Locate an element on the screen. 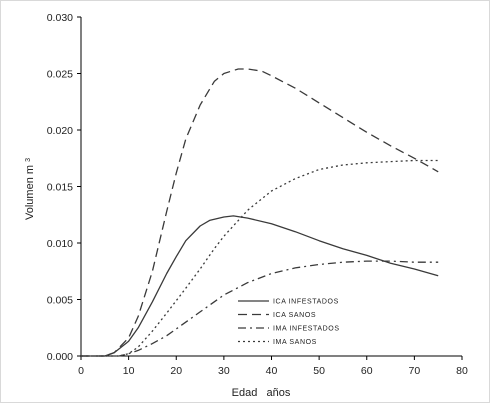 Image resolution: width=490 pixels, height=403 pixels. y-ticks: 0.000 0.005 0.010 0.015 0.020 0.025 0.030 is located at coordinates (64, 187).